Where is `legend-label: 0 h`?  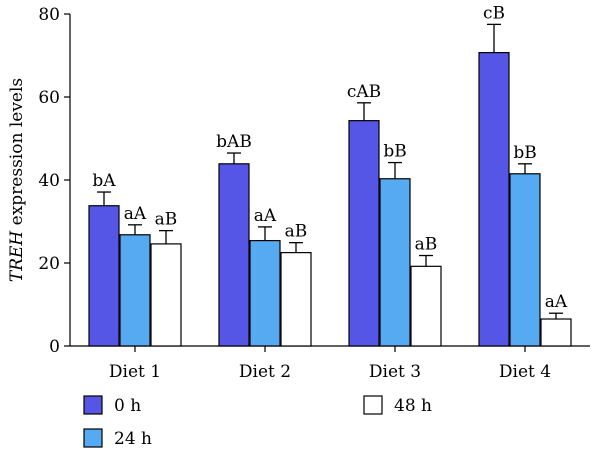 legend-label: 0 h is located at coordinates (127, 406).